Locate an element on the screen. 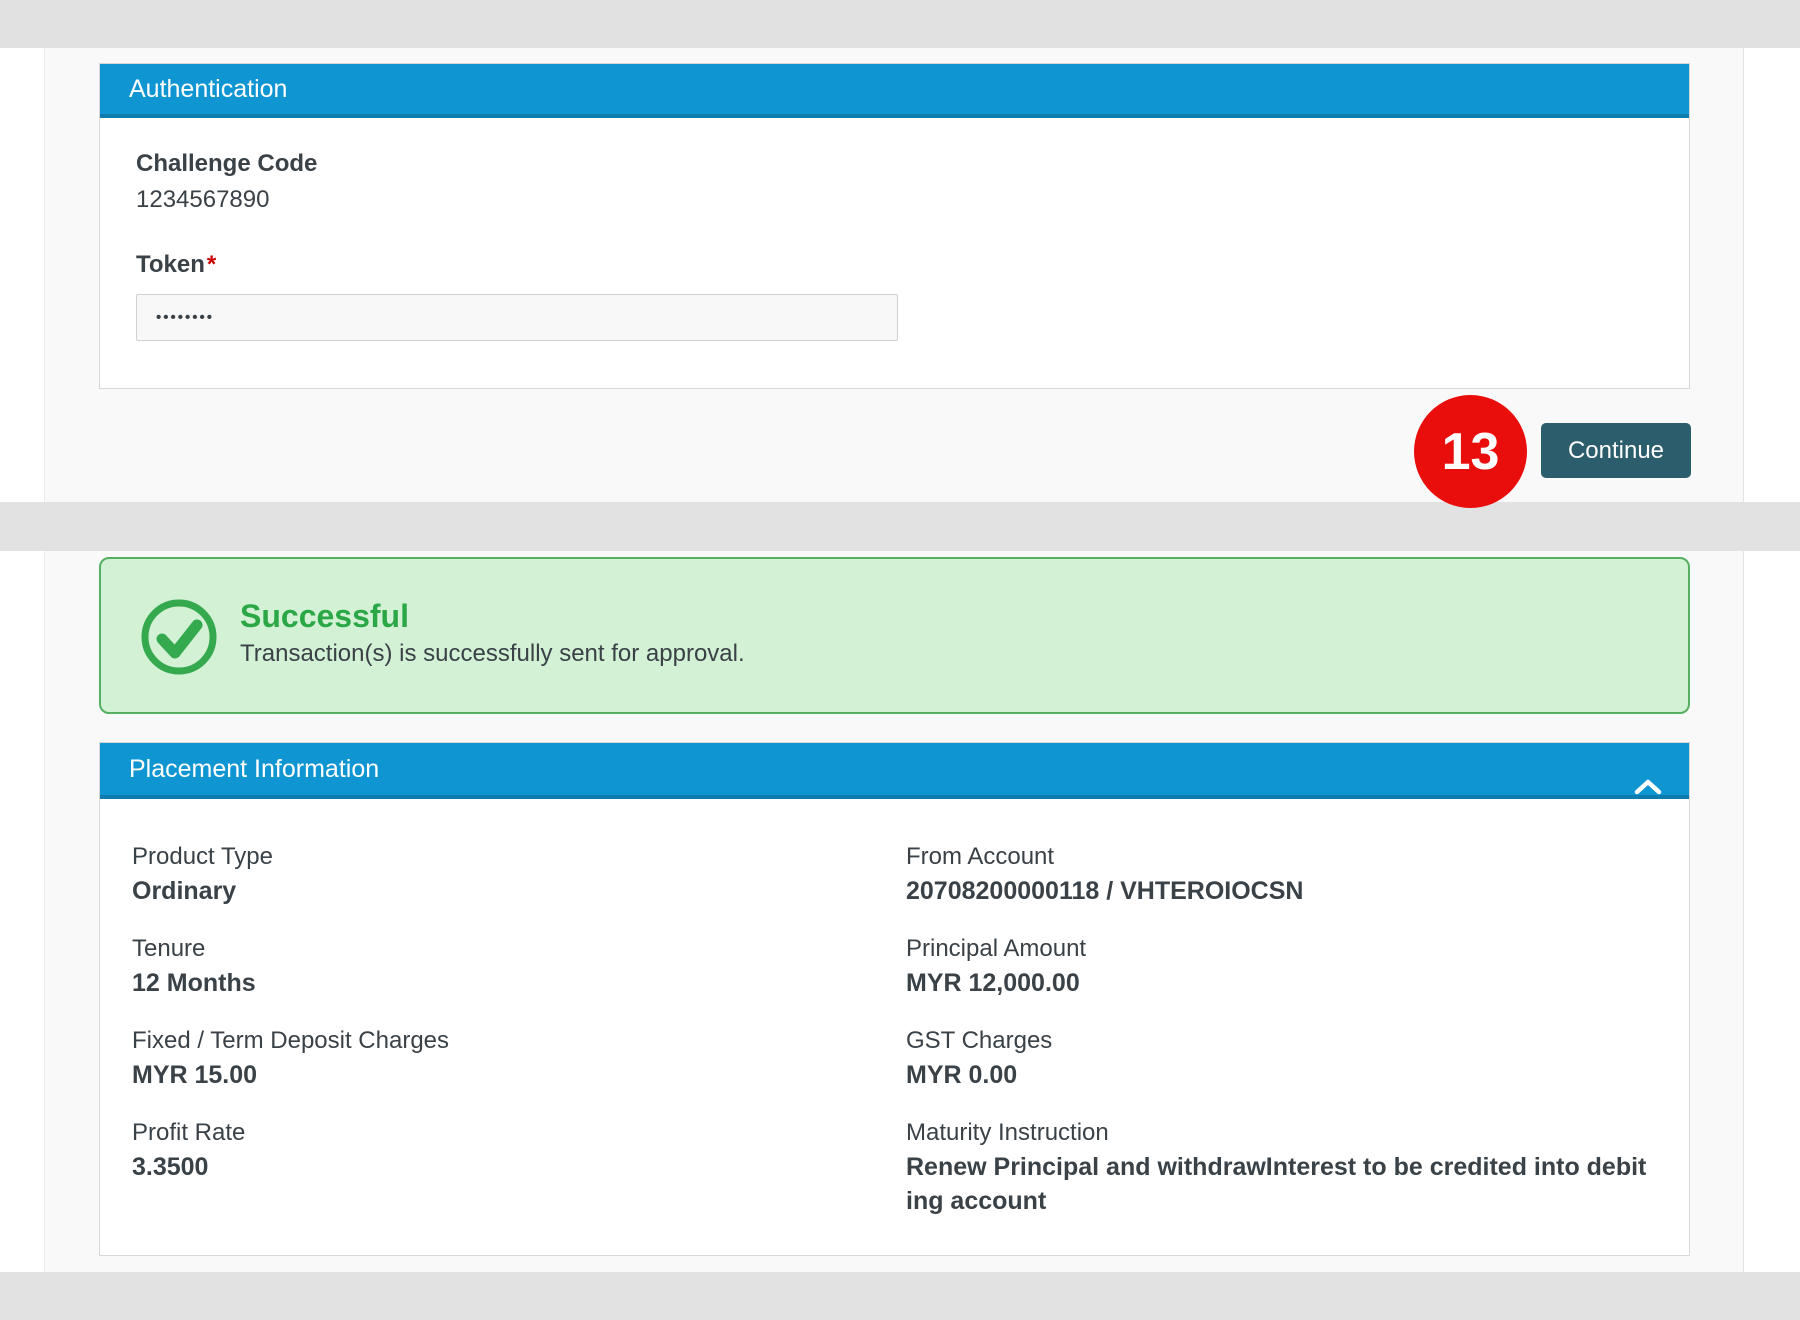 This screenshot has width=1800, height=1320. check-circle-icon is located at coordinates (179, 637).